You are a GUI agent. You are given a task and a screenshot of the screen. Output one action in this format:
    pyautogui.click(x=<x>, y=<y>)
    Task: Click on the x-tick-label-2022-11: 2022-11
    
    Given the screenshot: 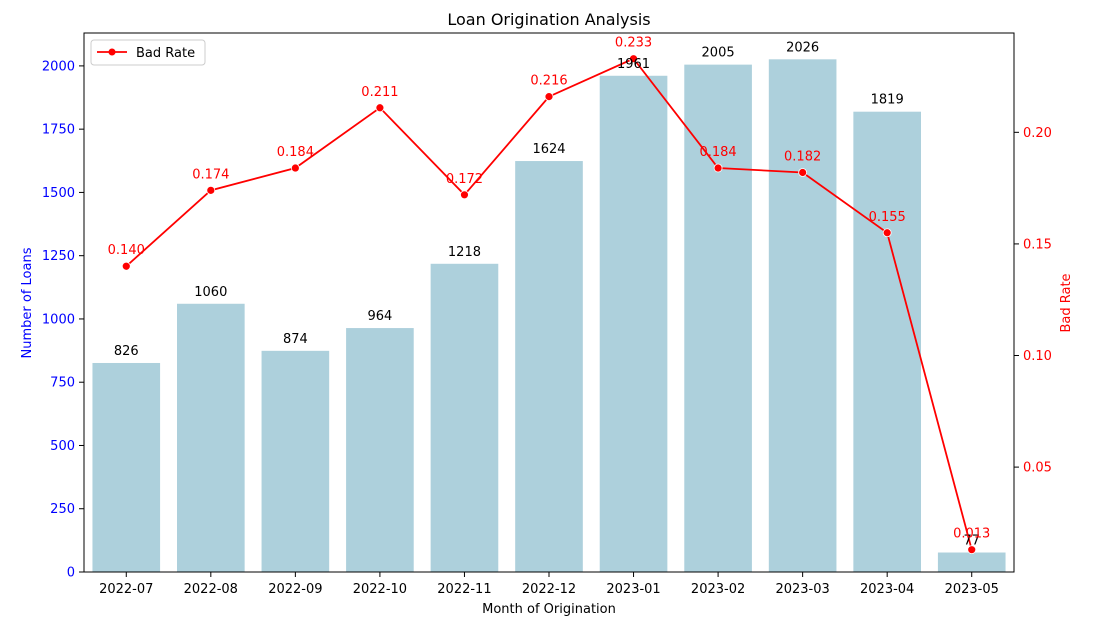 What is the action you would take?
    pyautogui.click(x=464, y=589)
    